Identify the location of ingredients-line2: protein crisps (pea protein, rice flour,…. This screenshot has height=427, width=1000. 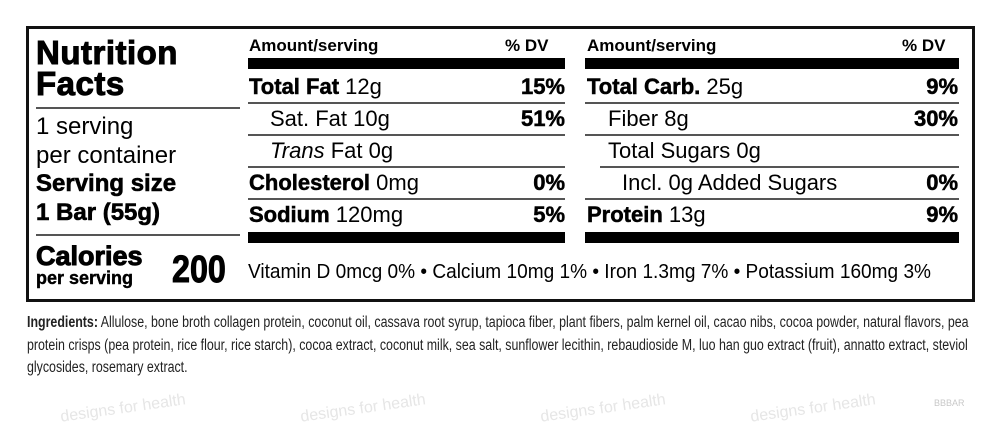
(497, 345).